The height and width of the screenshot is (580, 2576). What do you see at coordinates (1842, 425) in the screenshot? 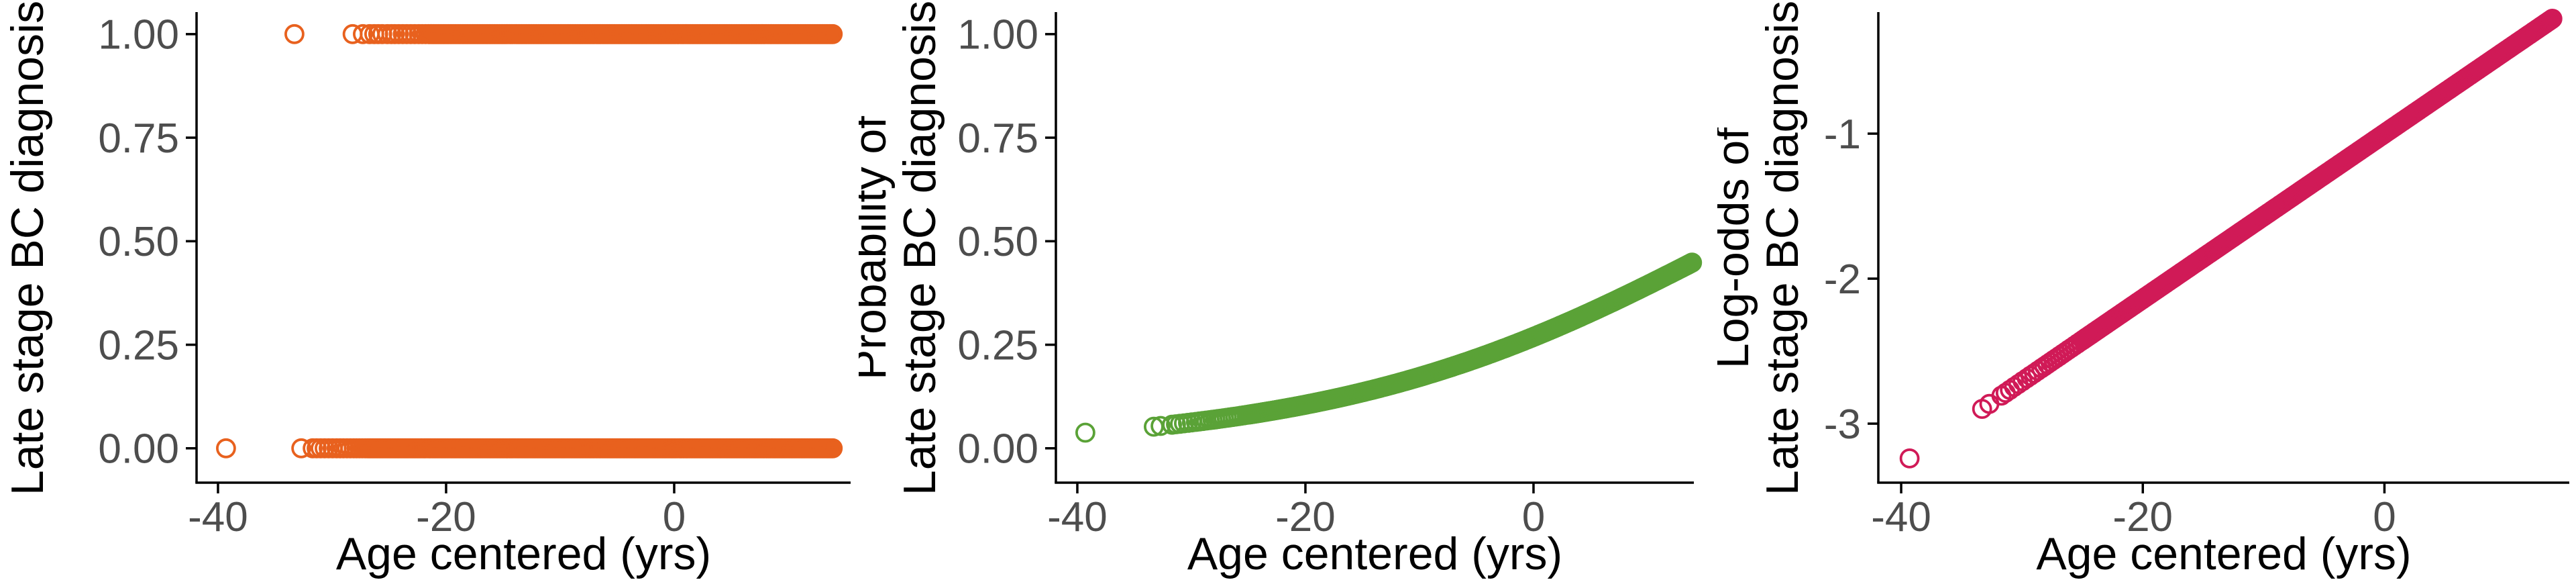
I see `y-tick-label: -3` at bounding box center [1842, 425].